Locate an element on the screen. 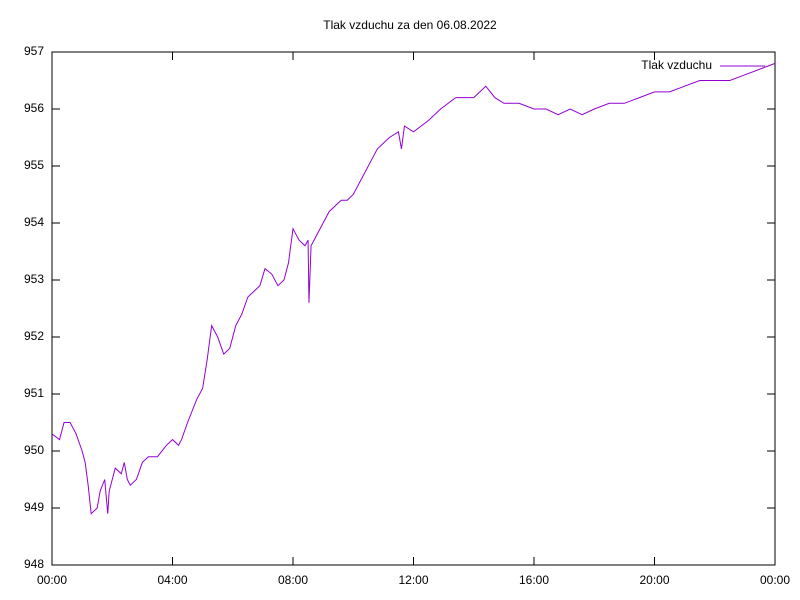  x-tick-label: 16:00 is located at coordinates (534, 580).